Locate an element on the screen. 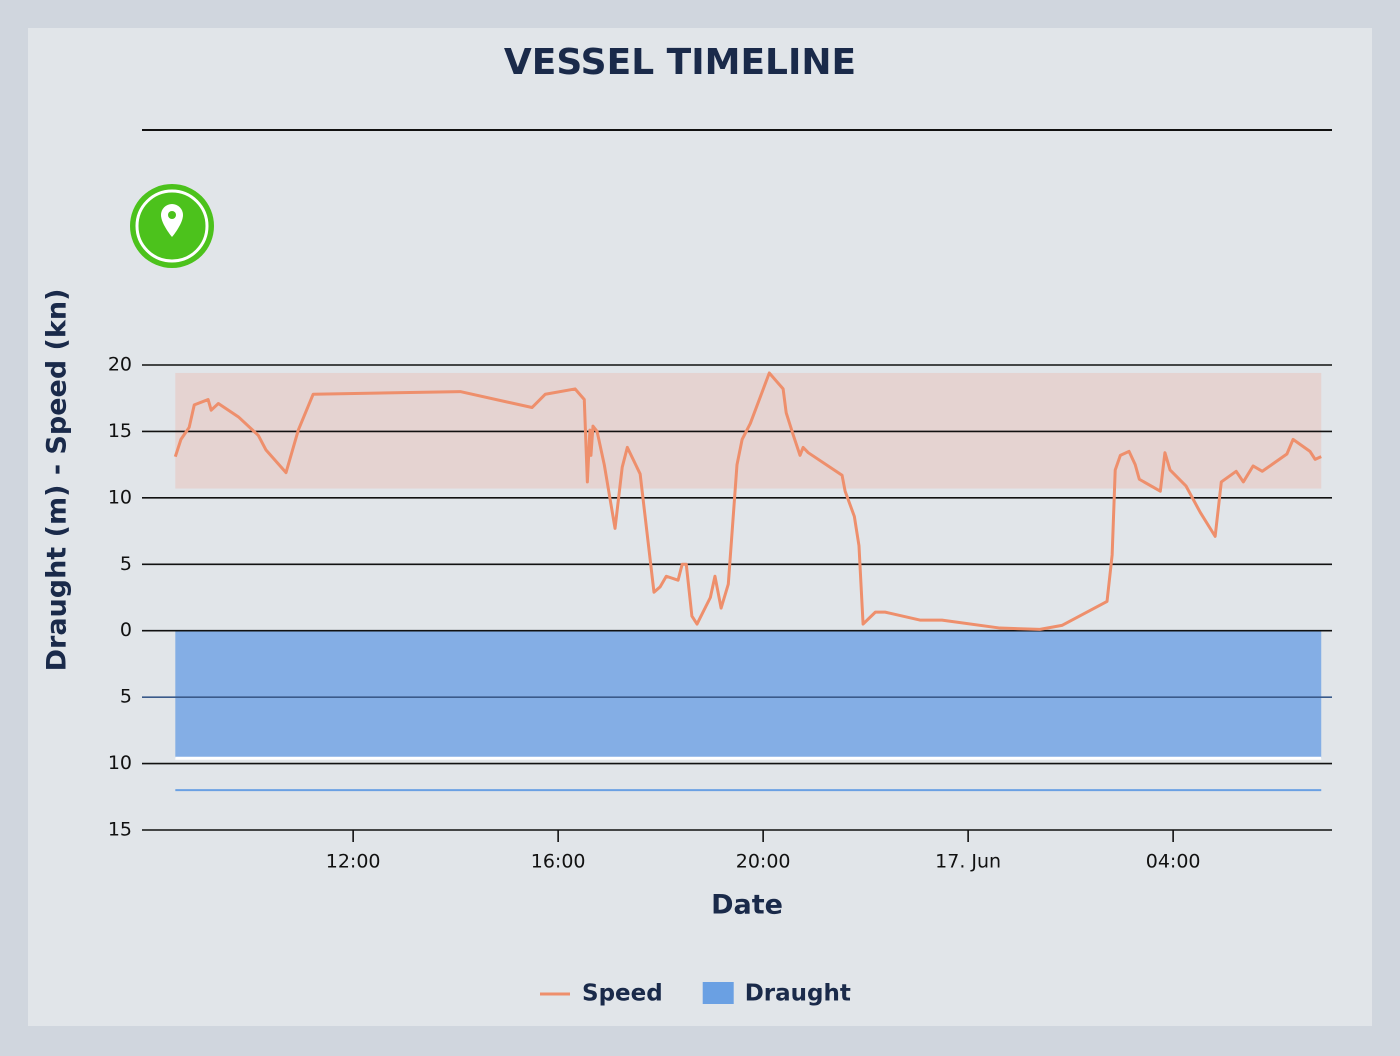 The width and height of the screenshot is (1400, 1056). legend: Speed Draught is located at coordinates (695, 994).